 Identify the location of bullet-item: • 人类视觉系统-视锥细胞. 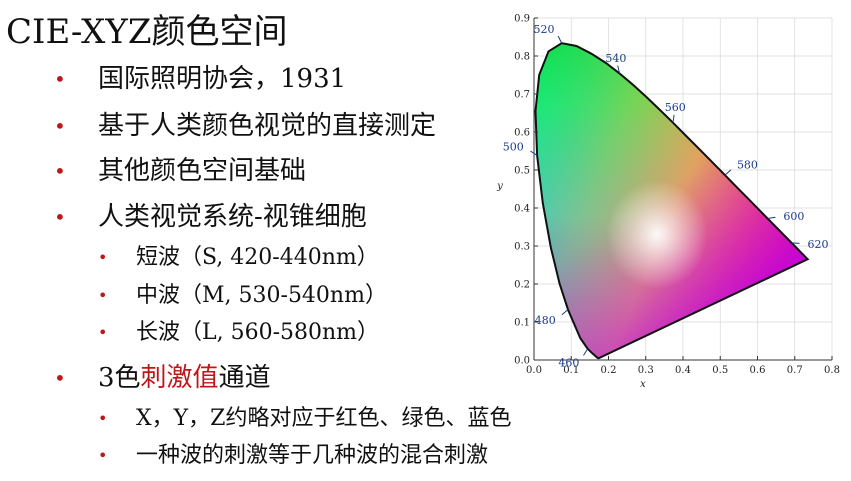
(210, 217).